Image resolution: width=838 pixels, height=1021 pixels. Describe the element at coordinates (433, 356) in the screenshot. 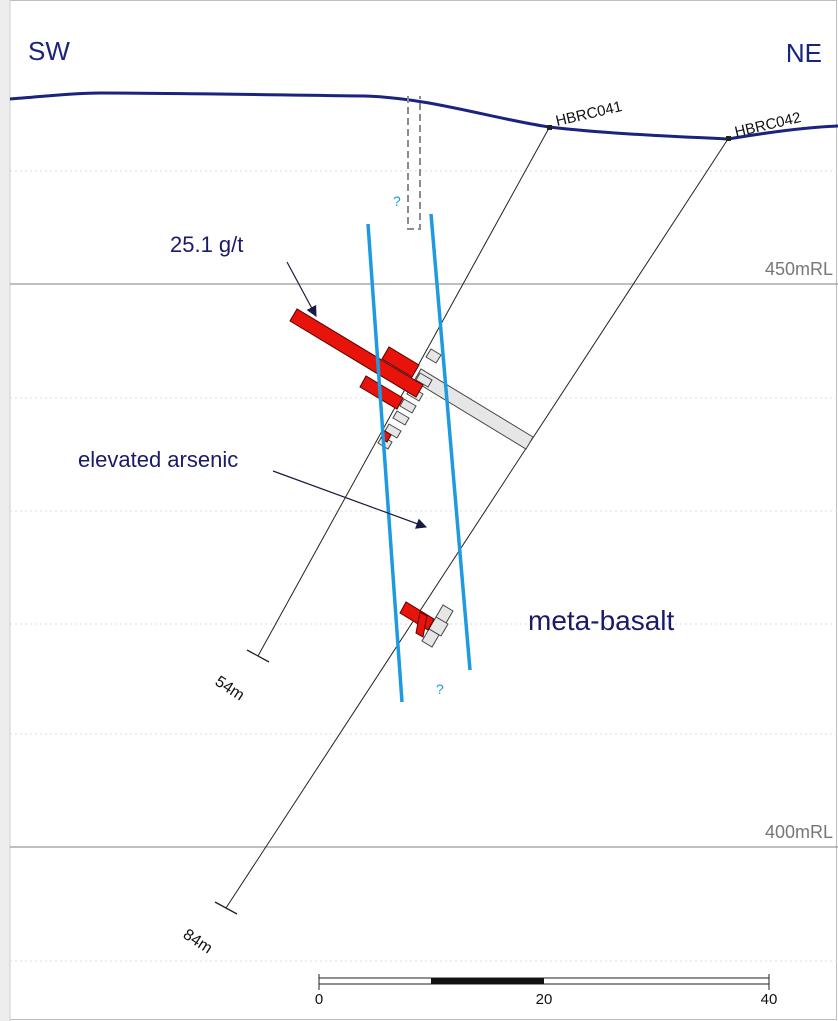

I see `arsenic-bar-collar` at that location.